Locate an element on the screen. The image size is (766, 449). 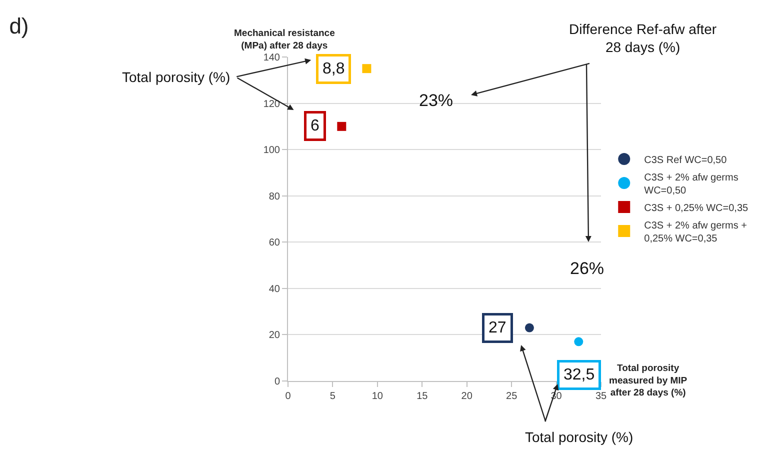
y-tick-label: 0 is located at coordinates (277, 382).